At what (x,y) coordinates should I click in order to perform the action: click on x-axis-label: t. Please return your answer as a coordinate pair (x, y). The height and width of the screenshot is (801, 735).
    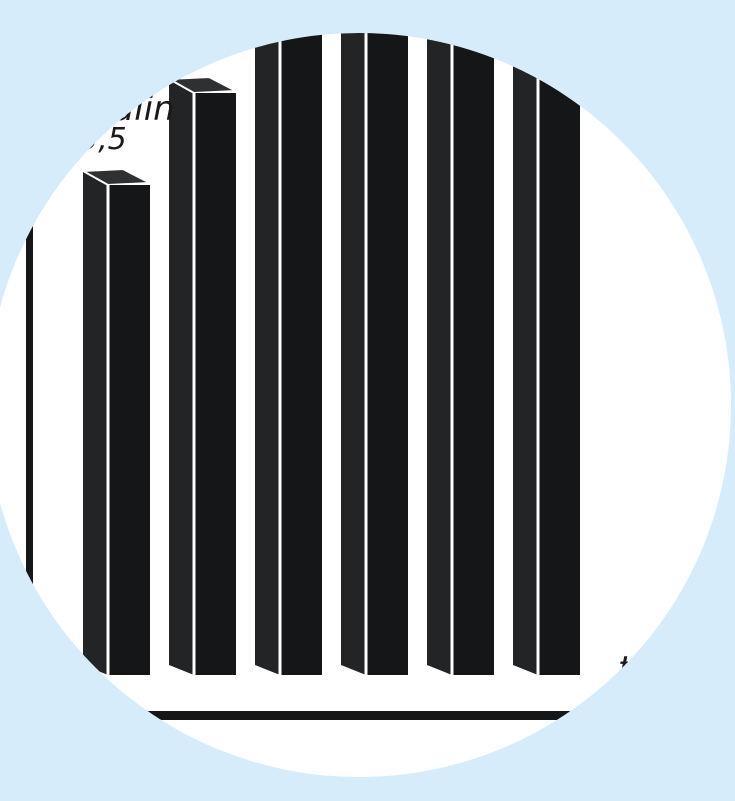
    Looking at the image, I should click on (625, 669).